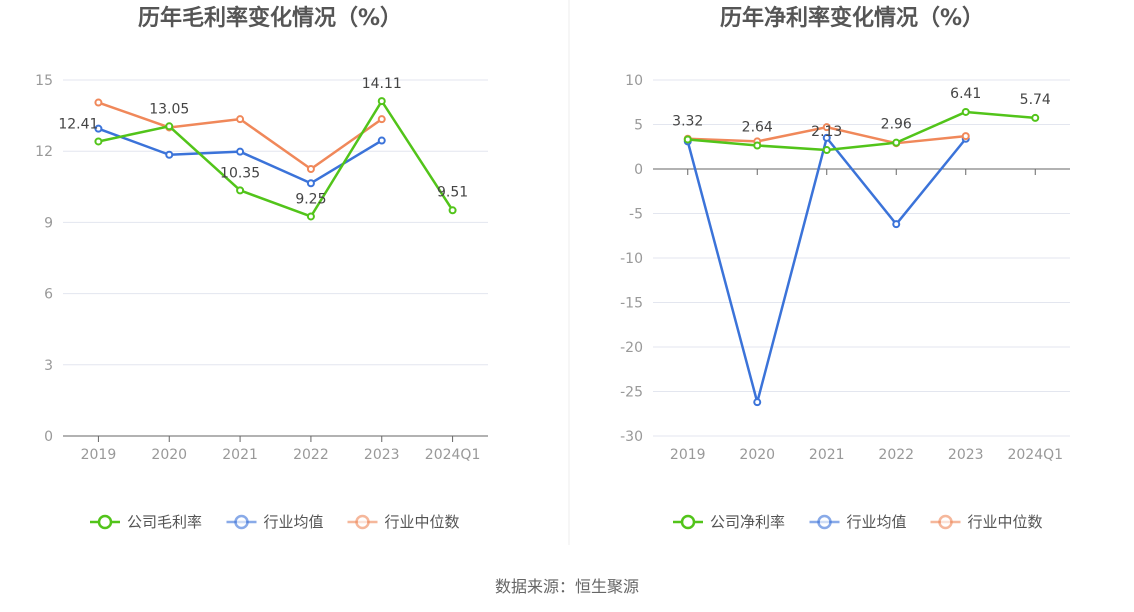 The image size is (1134, 612). What do you see at coordinates (44, 81) in the screenshot?
I see `y-tick-label: 15` at bounding box center [44, 81].